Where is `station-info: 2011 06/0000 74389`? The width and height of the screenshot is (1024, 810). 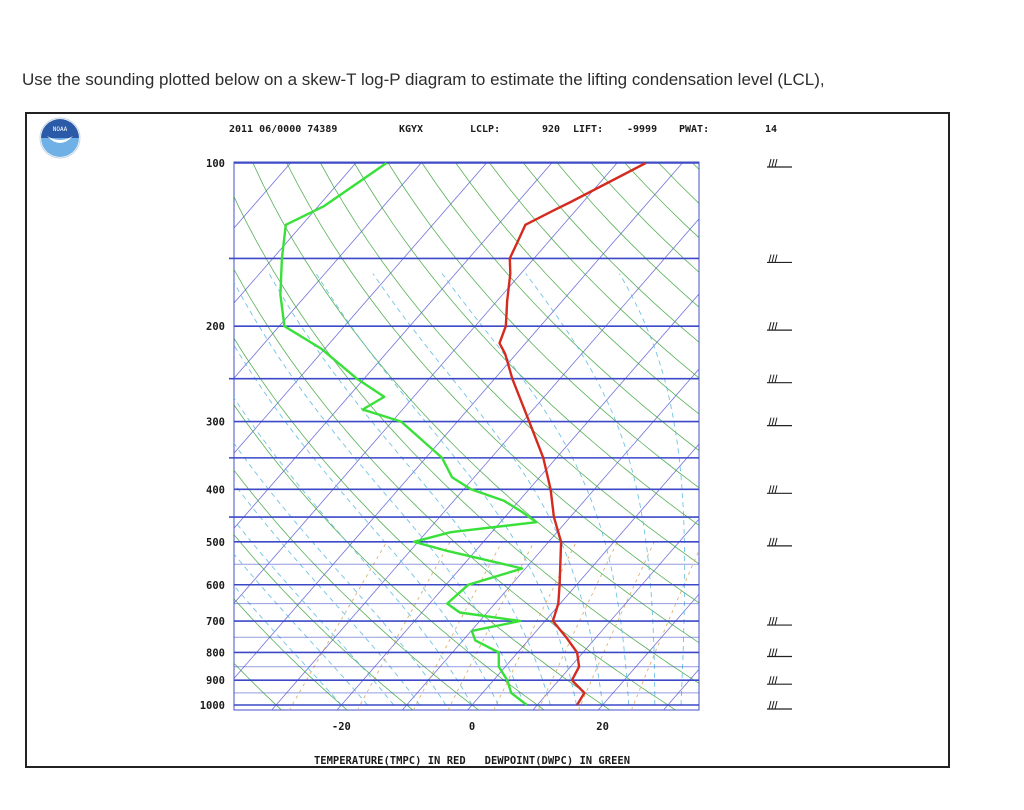
station-info: 2011 06/0000 74389 is located at coordinates (283, 129).